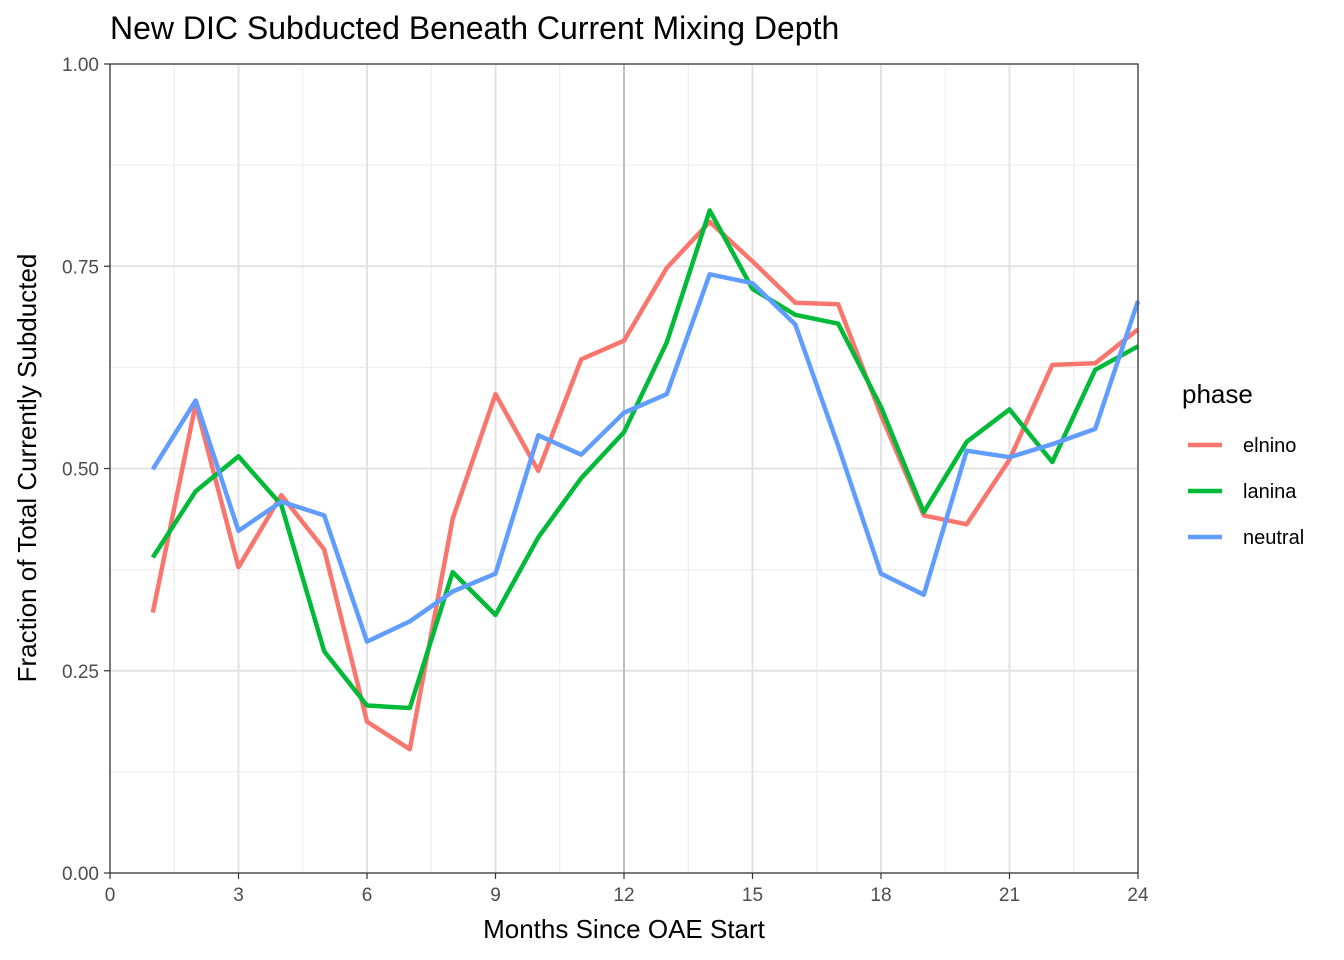  I want to click on legend: phase elnino lanina neutral, so click(1243, 464).